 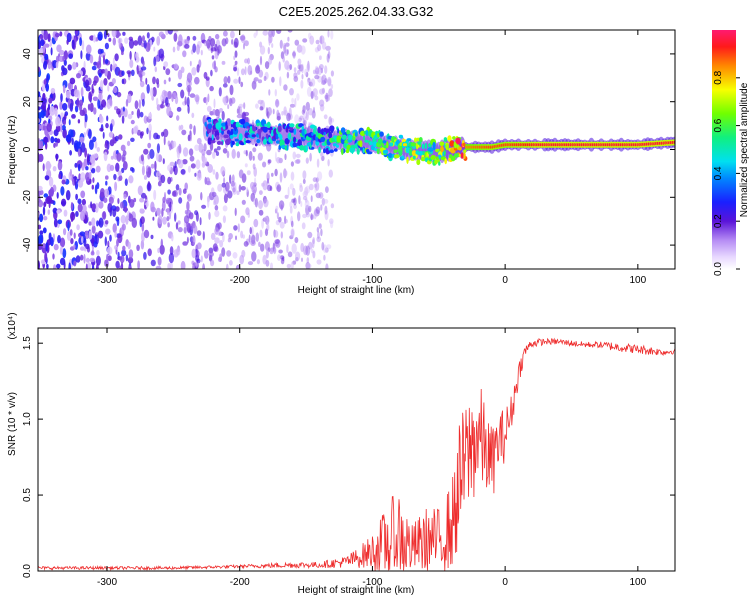 What do you see at coordinates (27, 54) in the screenshot?
I see `y-tick-label: 40` at bounding box center [27, 54].